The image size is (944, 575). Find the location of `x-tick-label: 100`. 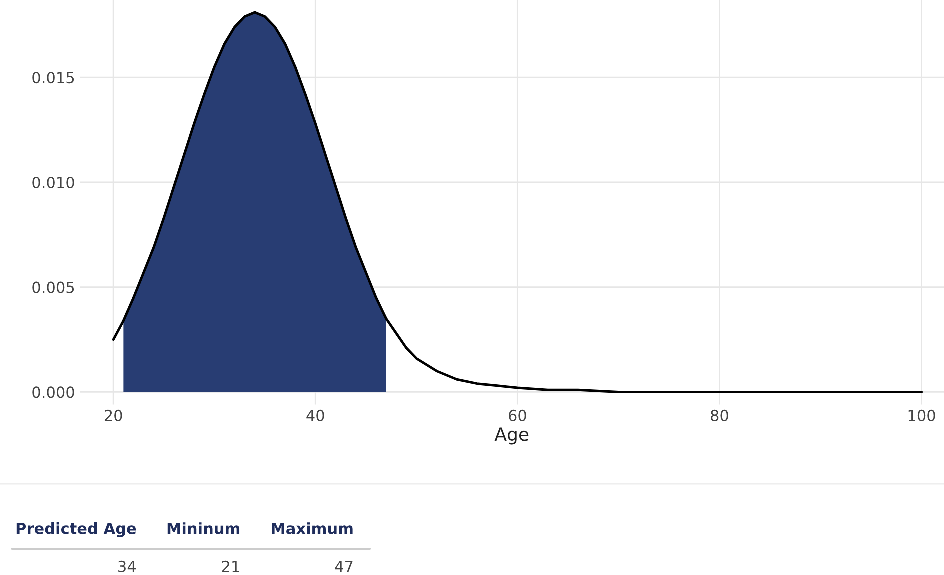

x-tick-label: 100 is located at coordinates (922, 416).